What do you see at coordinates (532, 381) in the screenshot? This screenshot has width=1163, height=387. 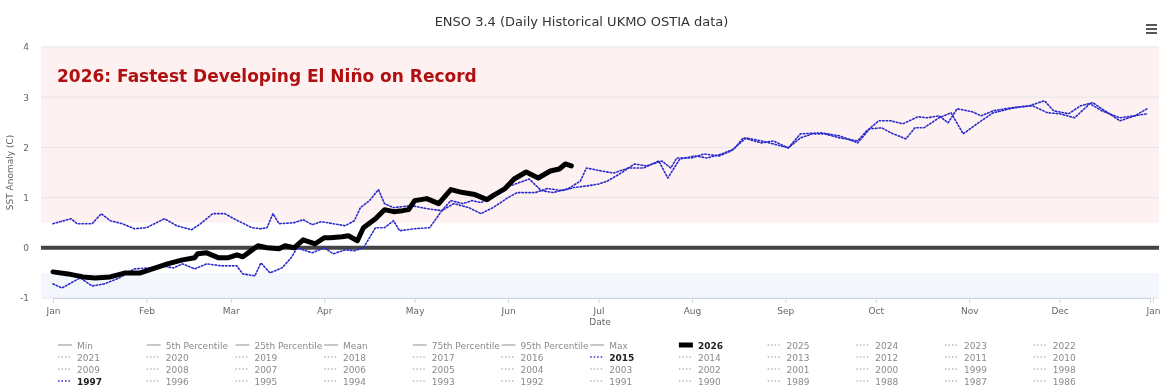 I see `legend-label: 1992` at bounding box center [532, 381].